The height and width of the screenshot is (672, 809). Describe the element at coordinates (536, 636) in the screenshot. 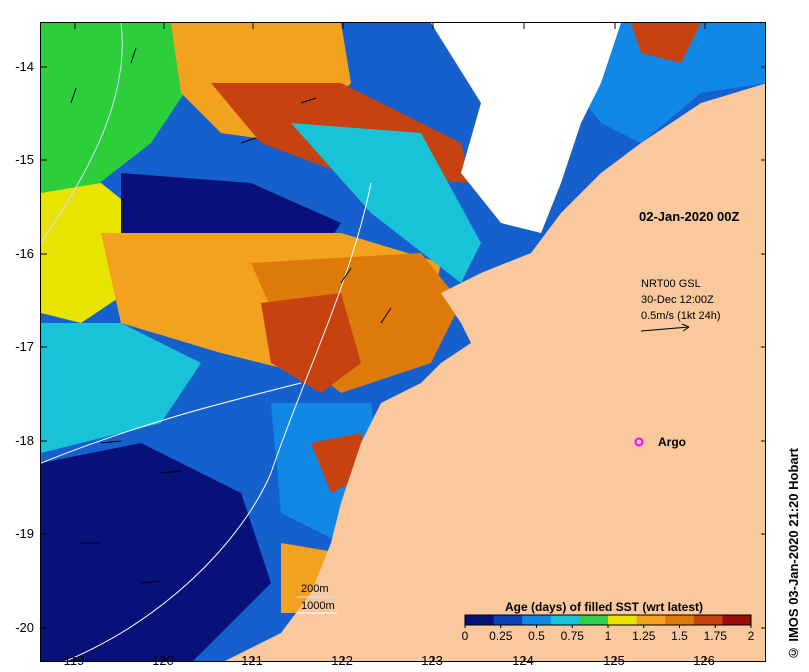

I see `colorbar-tick-label: 0.5` at that location.